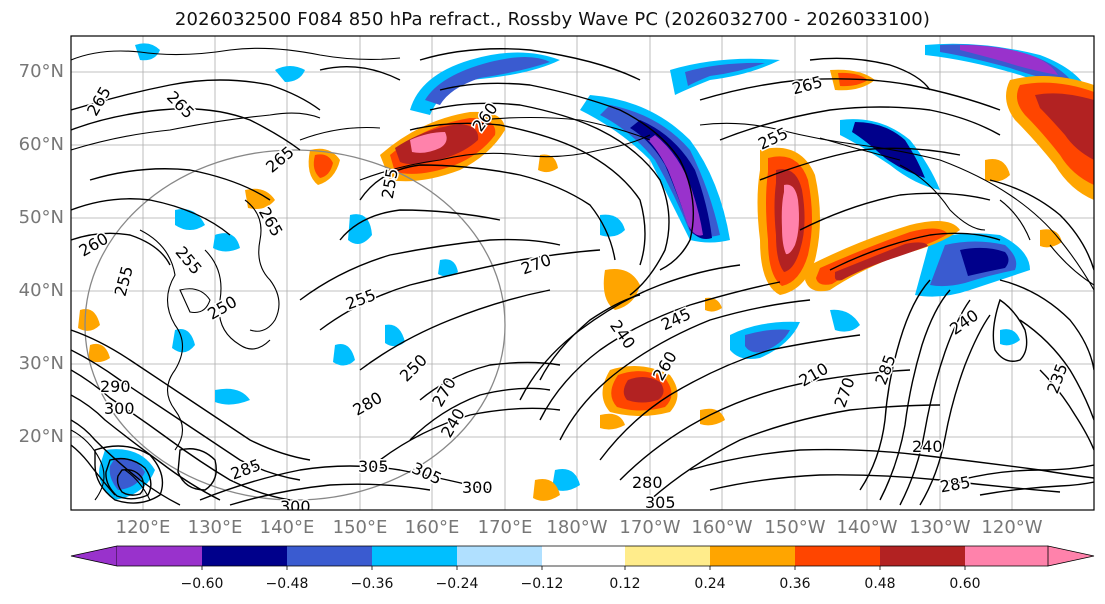 The height and width of the screenshot is (604, 1105). Describe the element at coordinates (542, 584) in the screenshot. I see `colorbar-label: −0.12` at that location.